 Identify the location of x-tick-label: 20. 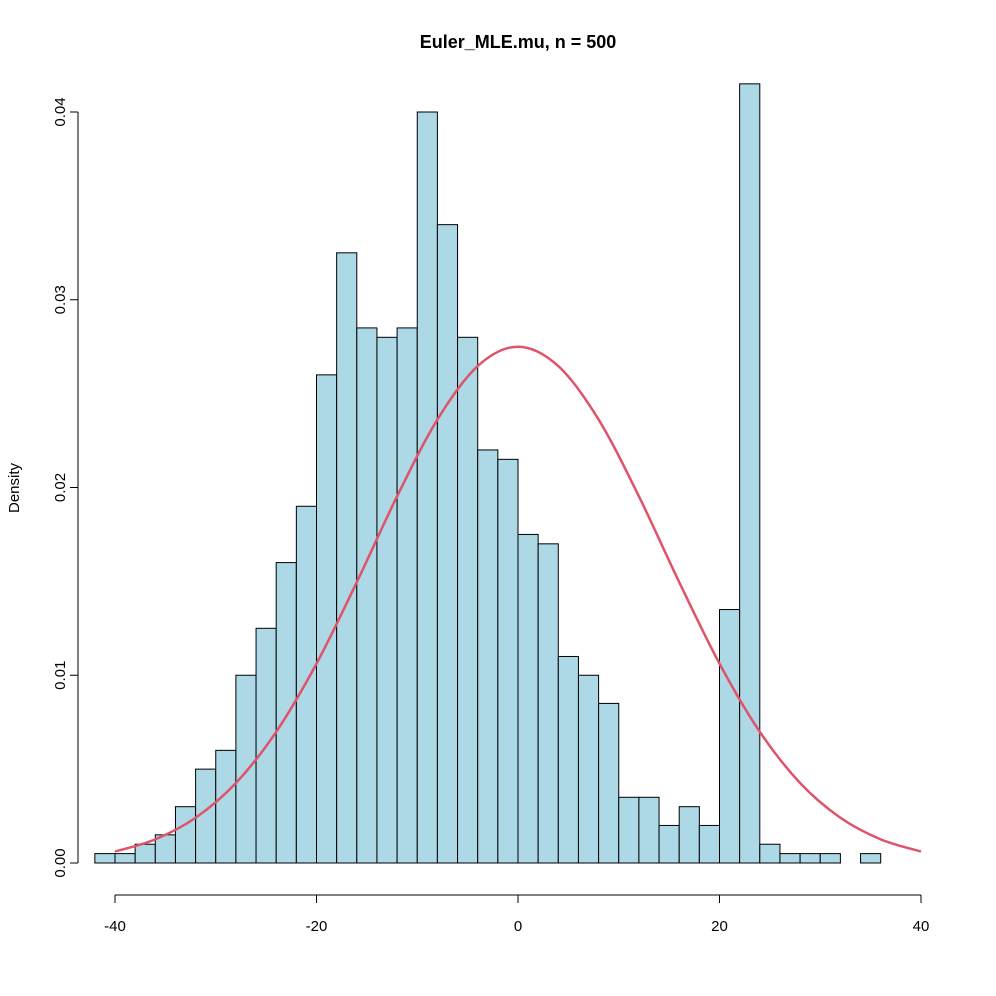
(719, 926).